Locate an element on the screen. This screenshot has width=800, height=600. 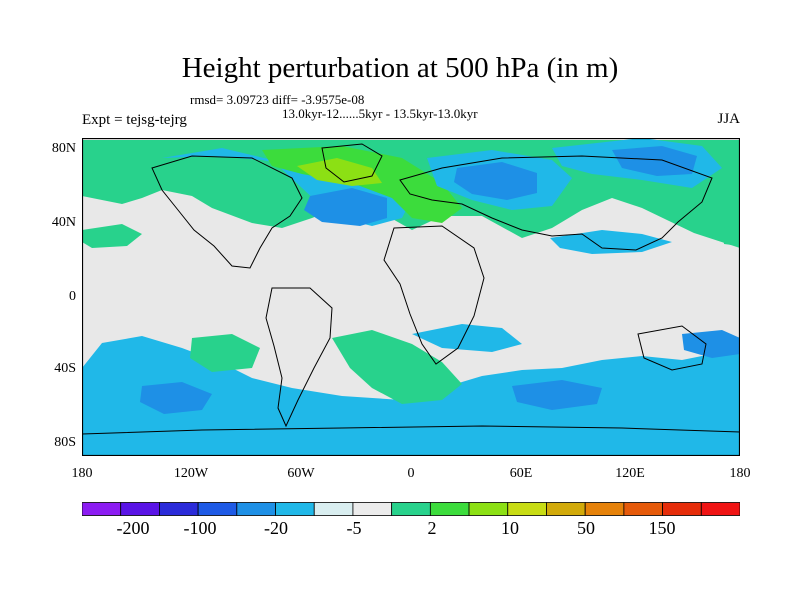
experiment-label: Expt = tejsg-tejrg is located at coordinates (134, 120).